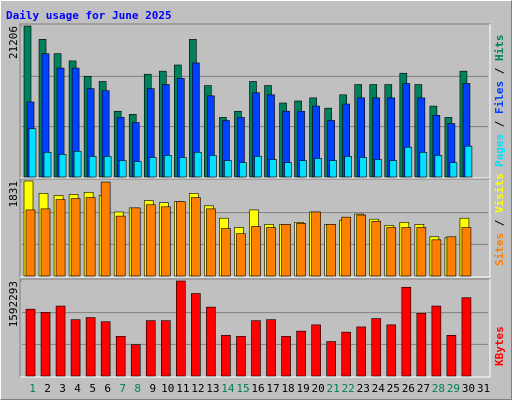  What do you see at coordinates (242, 388) in the screenshot?
I see `x-tick-label: 15` at bounding box center [242, 388].